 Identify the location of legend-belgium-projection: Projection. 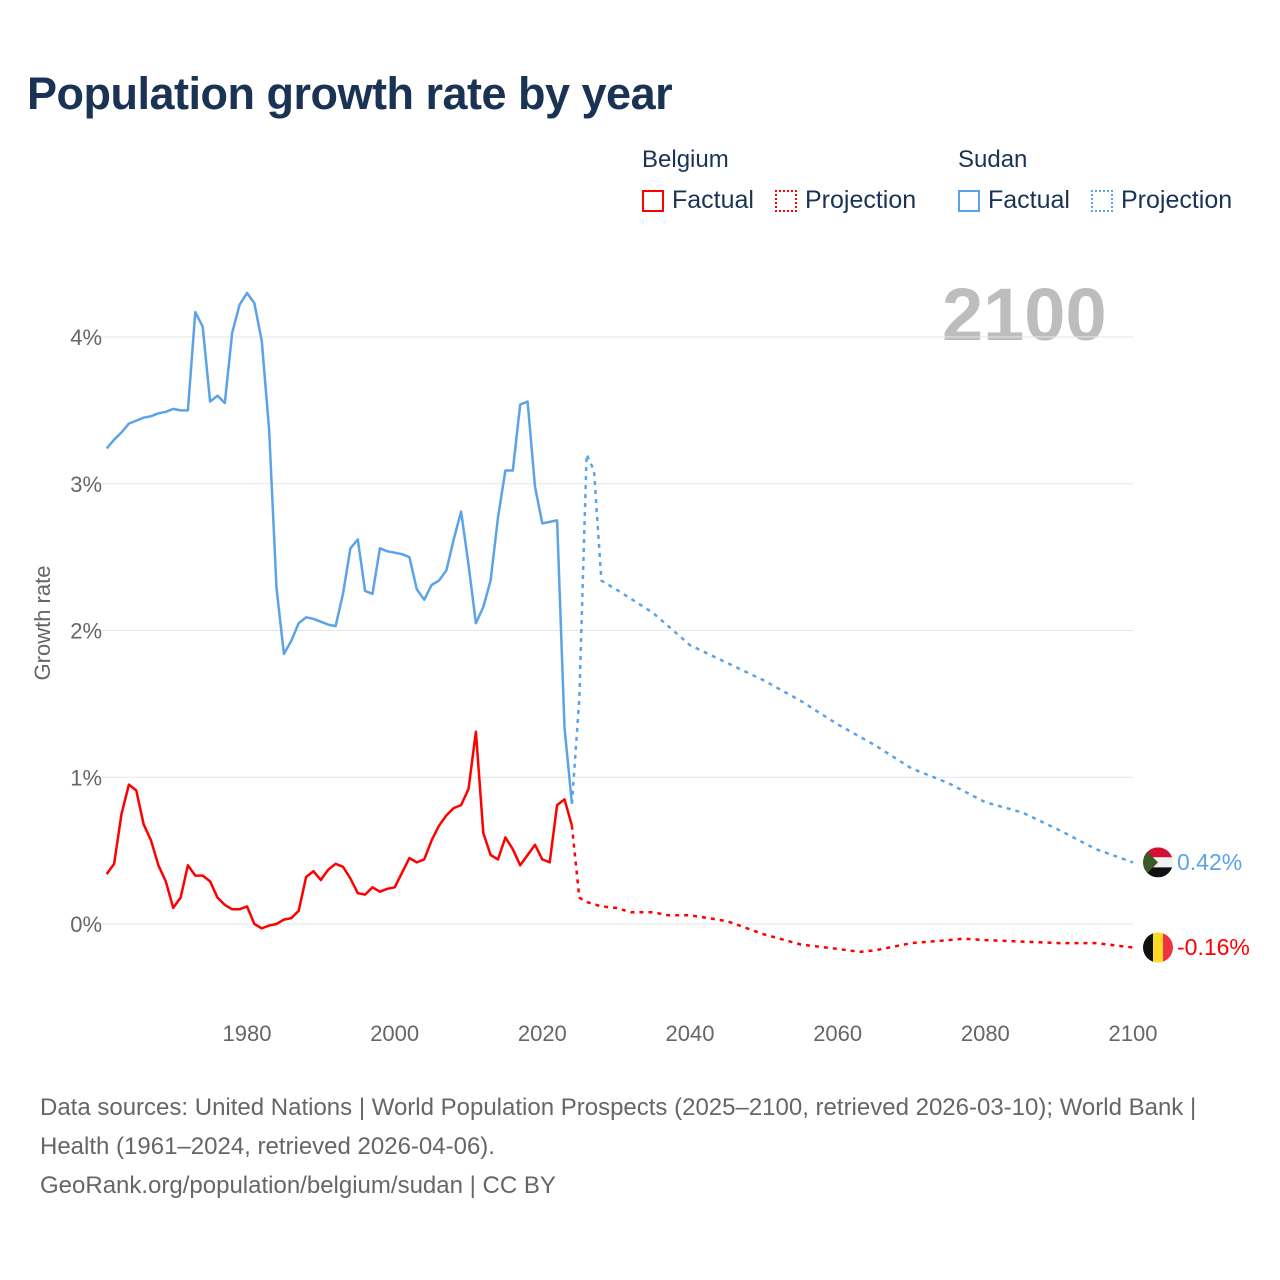
(845, 200).